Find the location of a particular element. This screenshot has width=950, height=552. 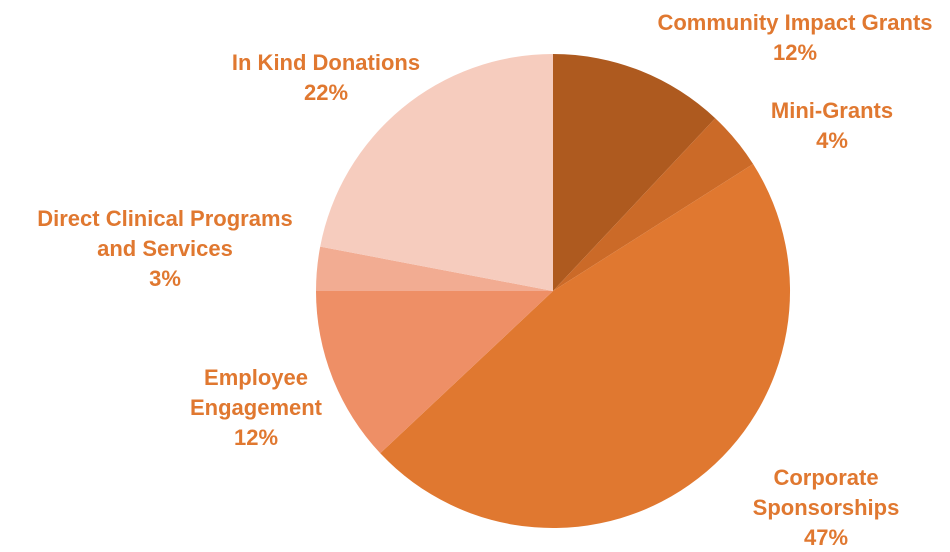

slice-percent: 22% is located at coordinates (326, 92).